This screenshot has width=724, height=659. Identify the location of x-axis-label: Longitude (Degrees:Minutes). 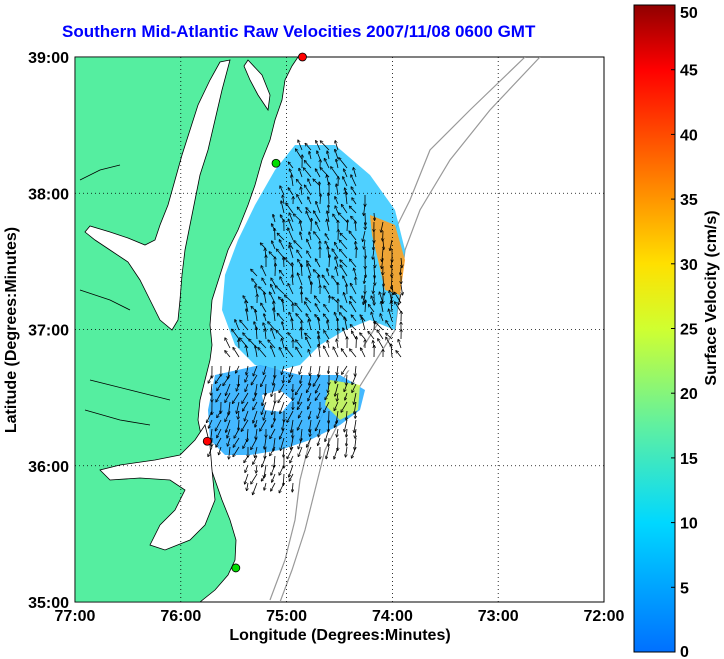
(339, 635).